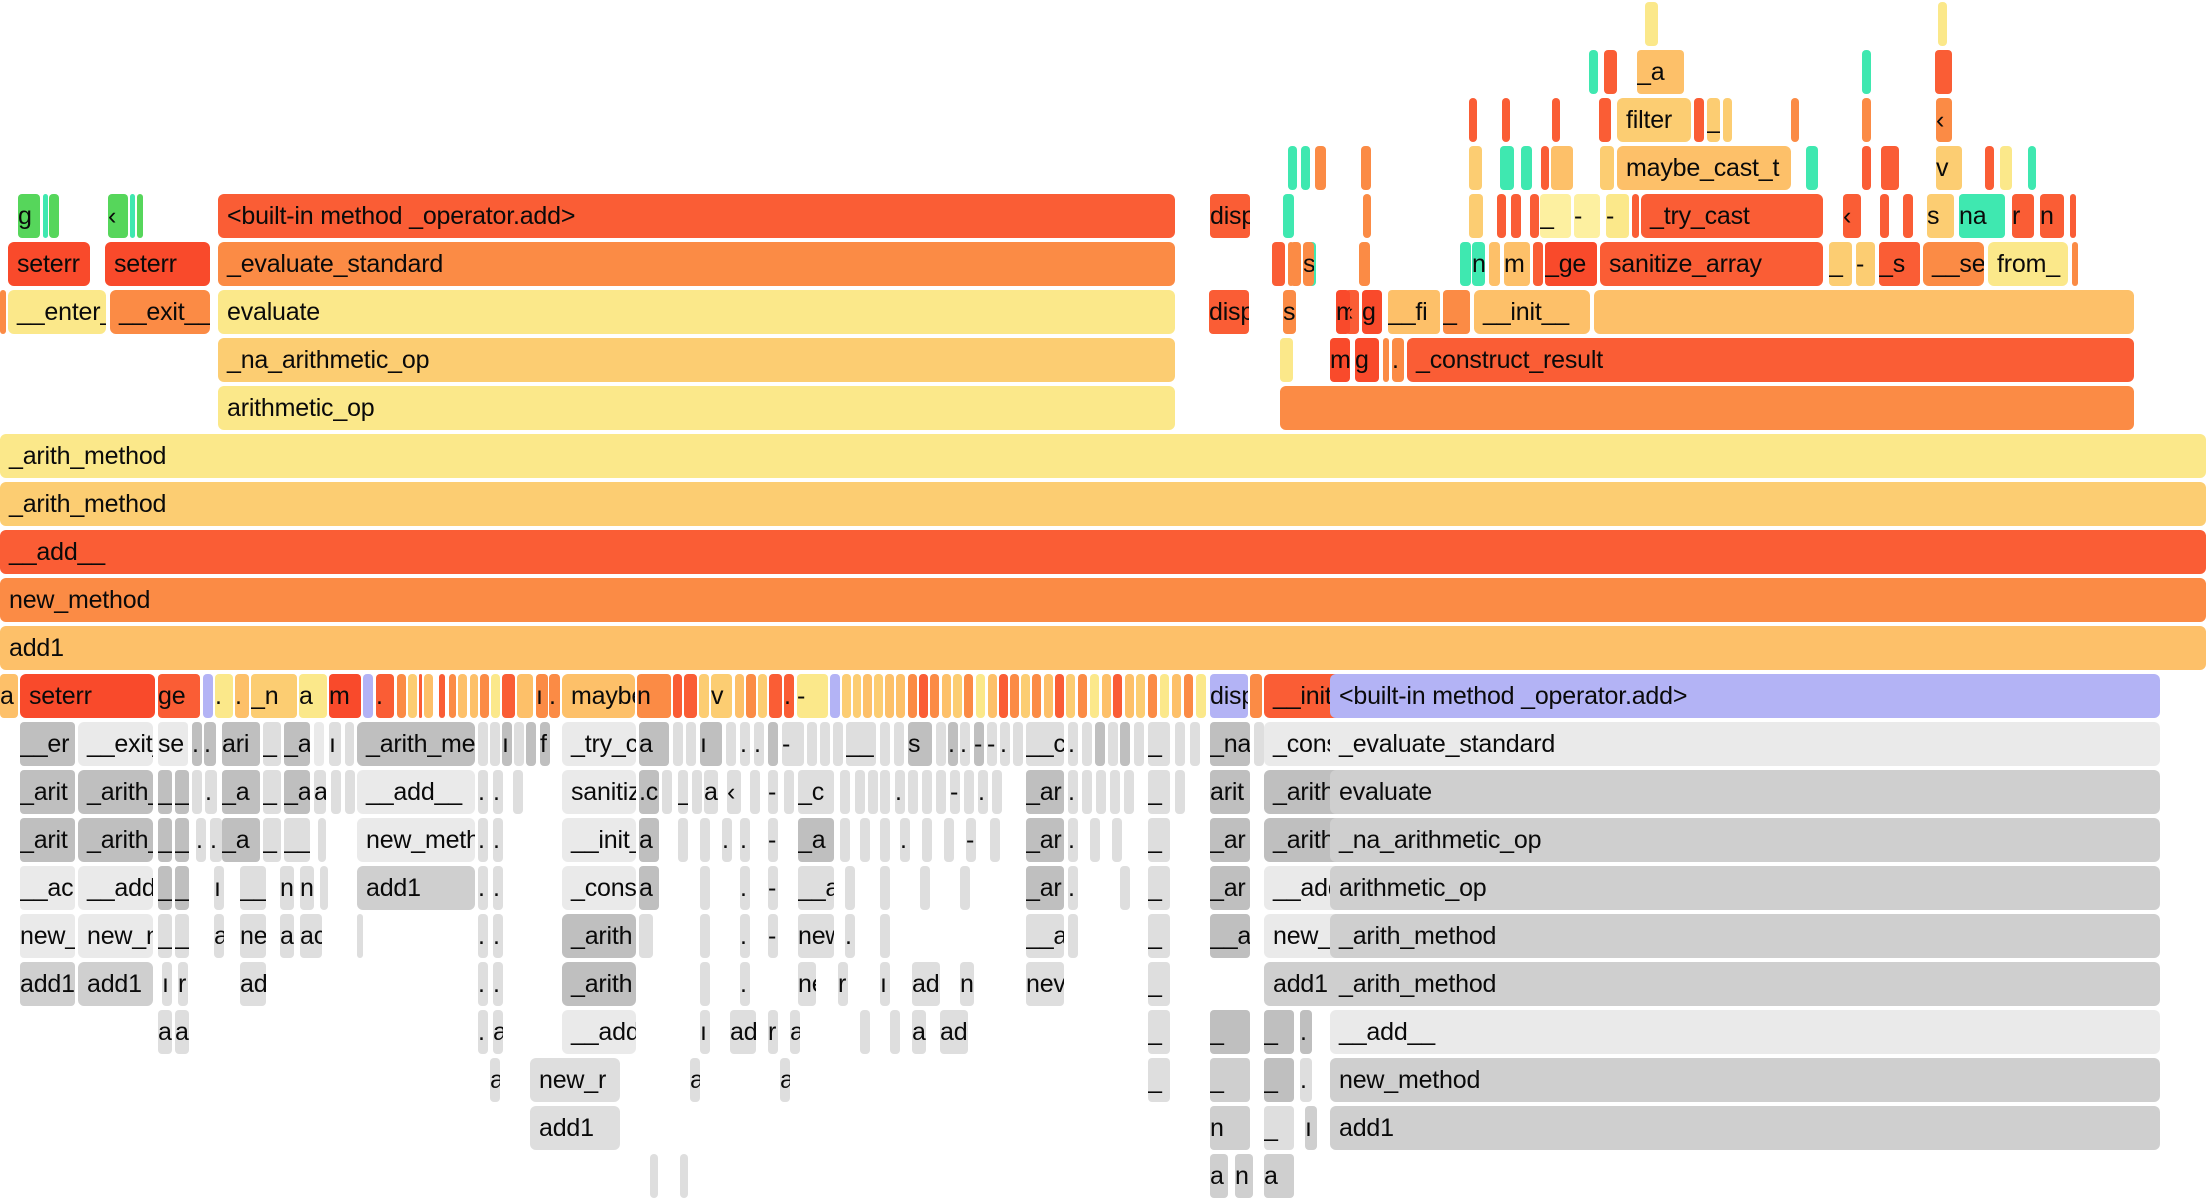 This screenshot has width=2206, height=1198. Describe the element at coordinates (297, 792) in the screenshot. I see `flame-frame-a: _a` at that location.